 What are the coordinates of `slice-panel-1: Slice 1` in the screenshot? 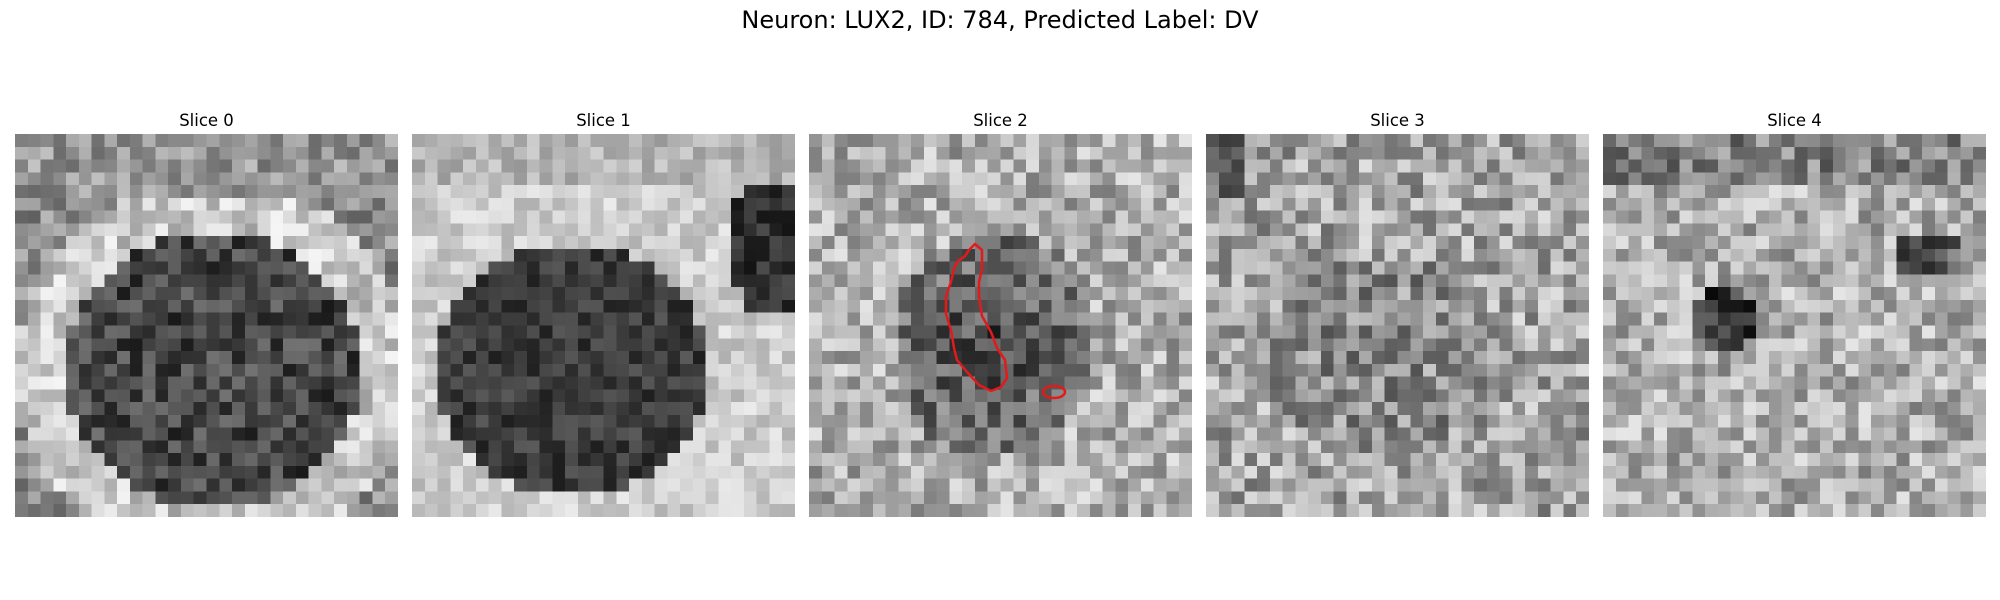 It's located at (603, 313).